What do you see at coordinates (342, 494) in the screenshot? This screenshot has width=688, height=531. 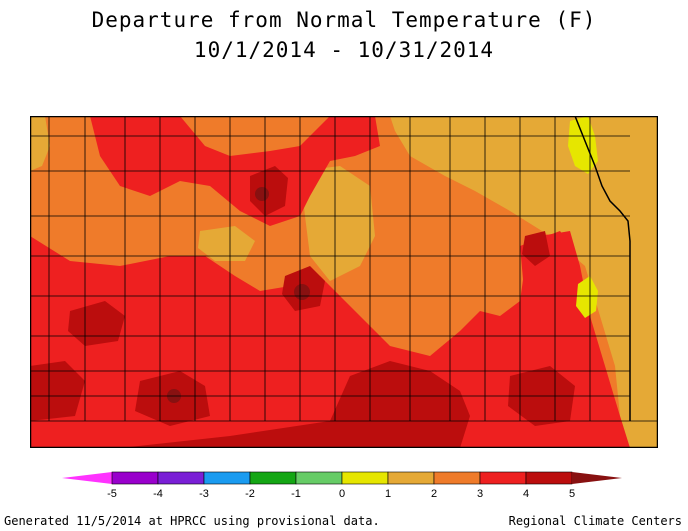 I see `legend-label: 0` at bounding box center [342, 494].